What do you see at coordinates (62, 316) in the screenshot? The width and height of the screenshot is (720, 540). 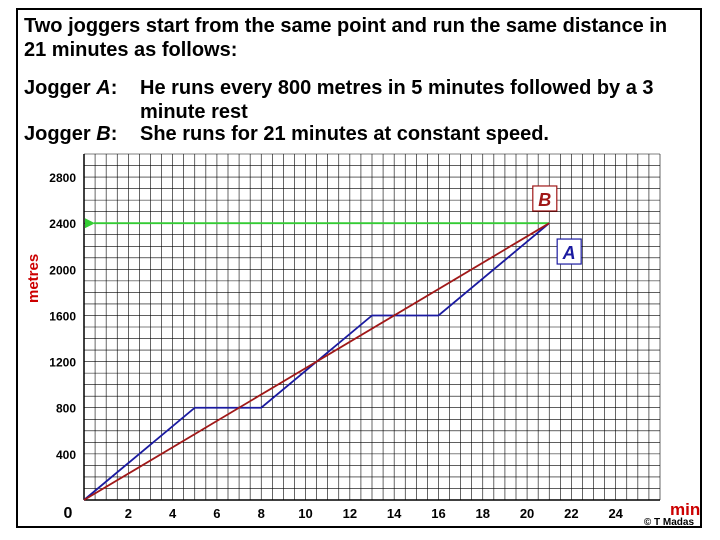 I see `y-tick-label: 1600` at bounding box center [62, 316].